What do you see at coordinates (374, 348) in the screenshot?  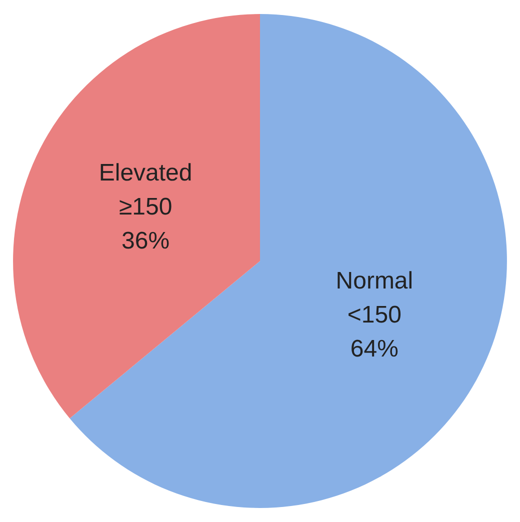 I see `data-label: 64%` at bounding box center [374, 348].